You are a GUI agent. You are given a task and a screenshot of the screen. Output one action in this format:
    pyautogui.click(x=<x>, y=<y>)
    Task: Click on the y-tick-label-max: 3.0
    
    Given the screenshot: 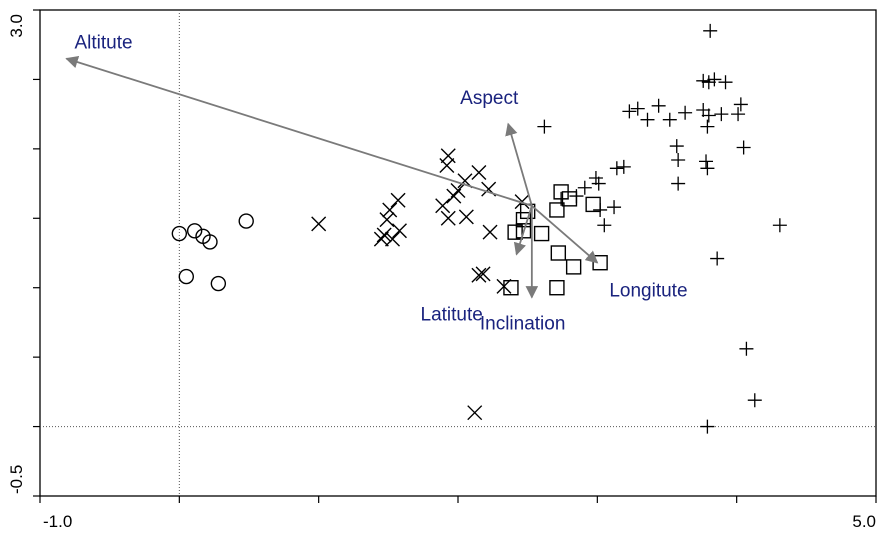 What is the action you would take?
    pyautogui.click(x=16, y=26)
    